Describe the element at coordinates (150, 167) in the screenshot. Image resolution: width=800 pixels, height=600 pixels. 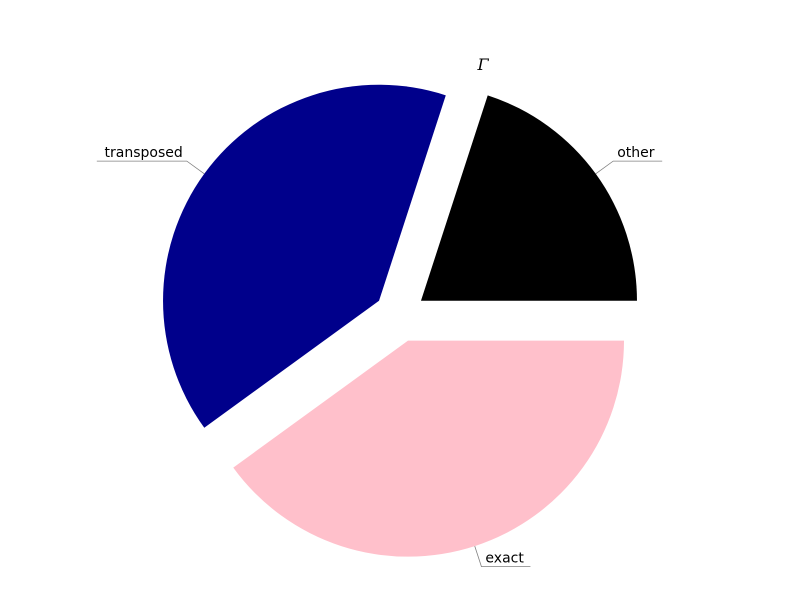
I see `pie-leader-transposed` at that location.